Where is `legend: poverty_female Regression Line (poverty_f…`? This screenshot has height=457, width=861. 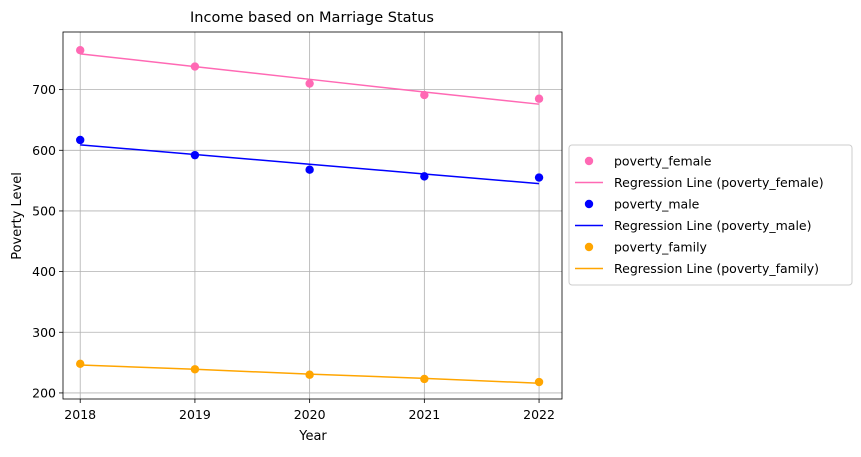
legend: poverty_female Regression Line (poverty_f… is located at coordinates (710, 215).